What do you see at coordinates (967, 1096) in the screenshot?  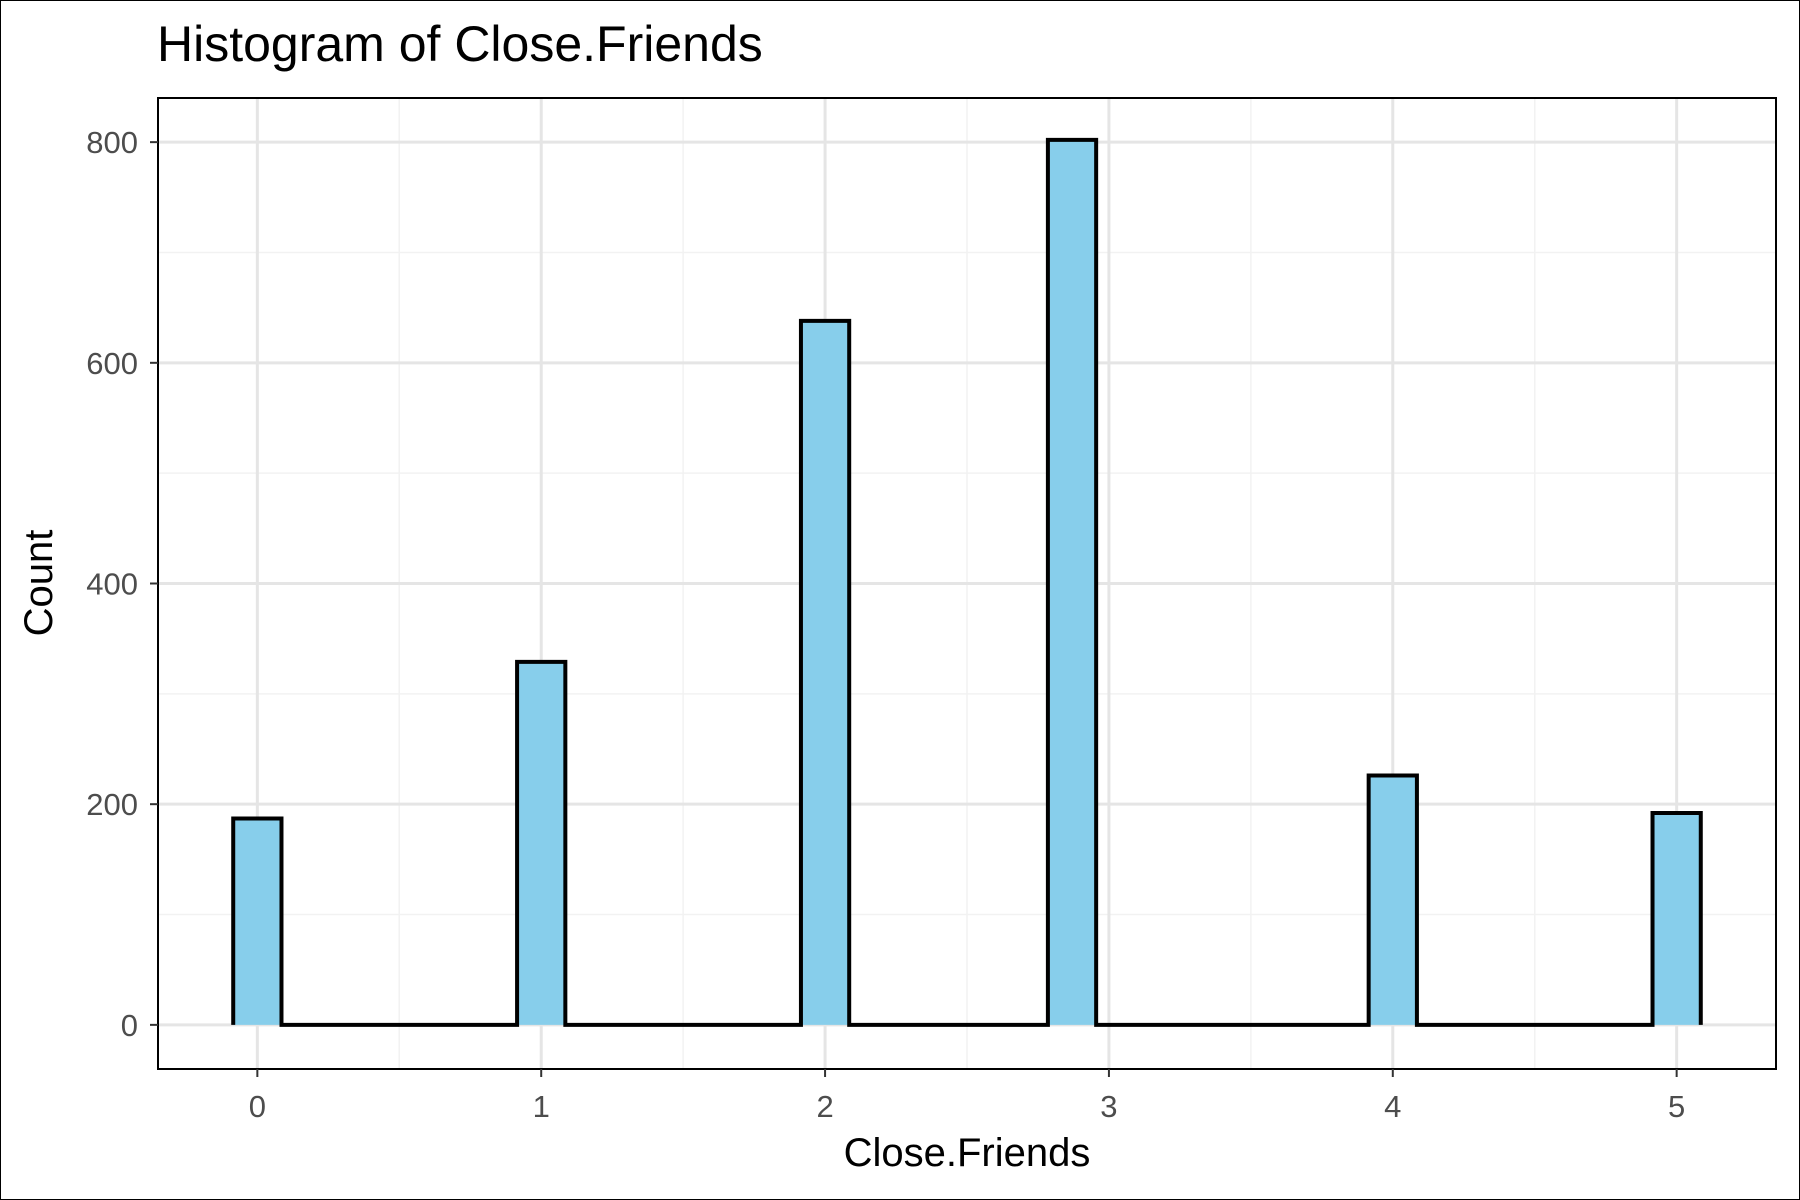 I see `x-axis-ticks: 0 1 2 3 4 5` at bounding box center [967, 1096].